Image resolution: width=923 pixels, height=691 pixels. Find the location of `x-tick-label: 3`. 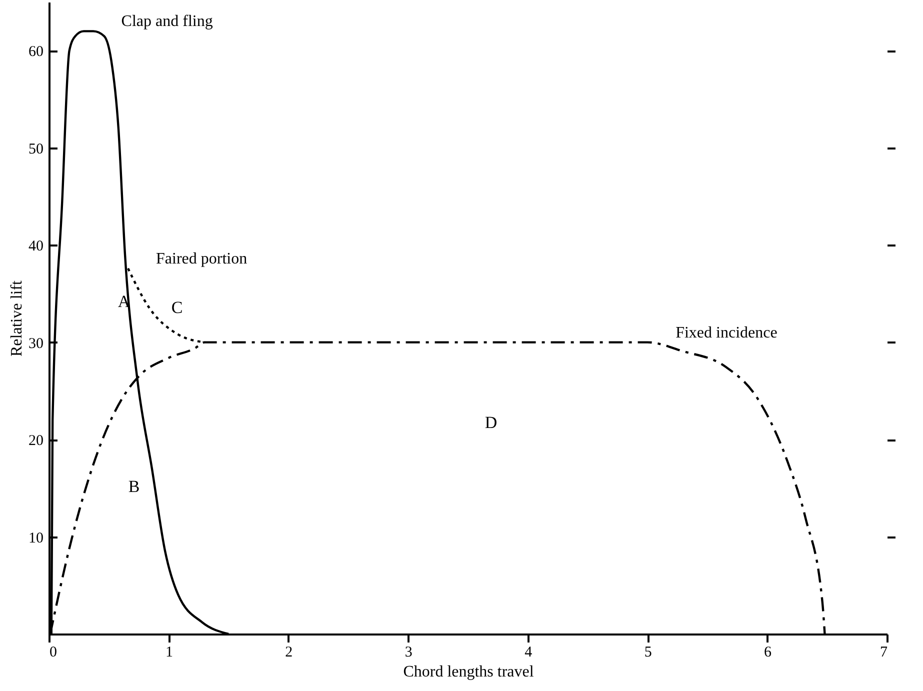

x-tick-label: 3 is located at coordinates (408, 652).